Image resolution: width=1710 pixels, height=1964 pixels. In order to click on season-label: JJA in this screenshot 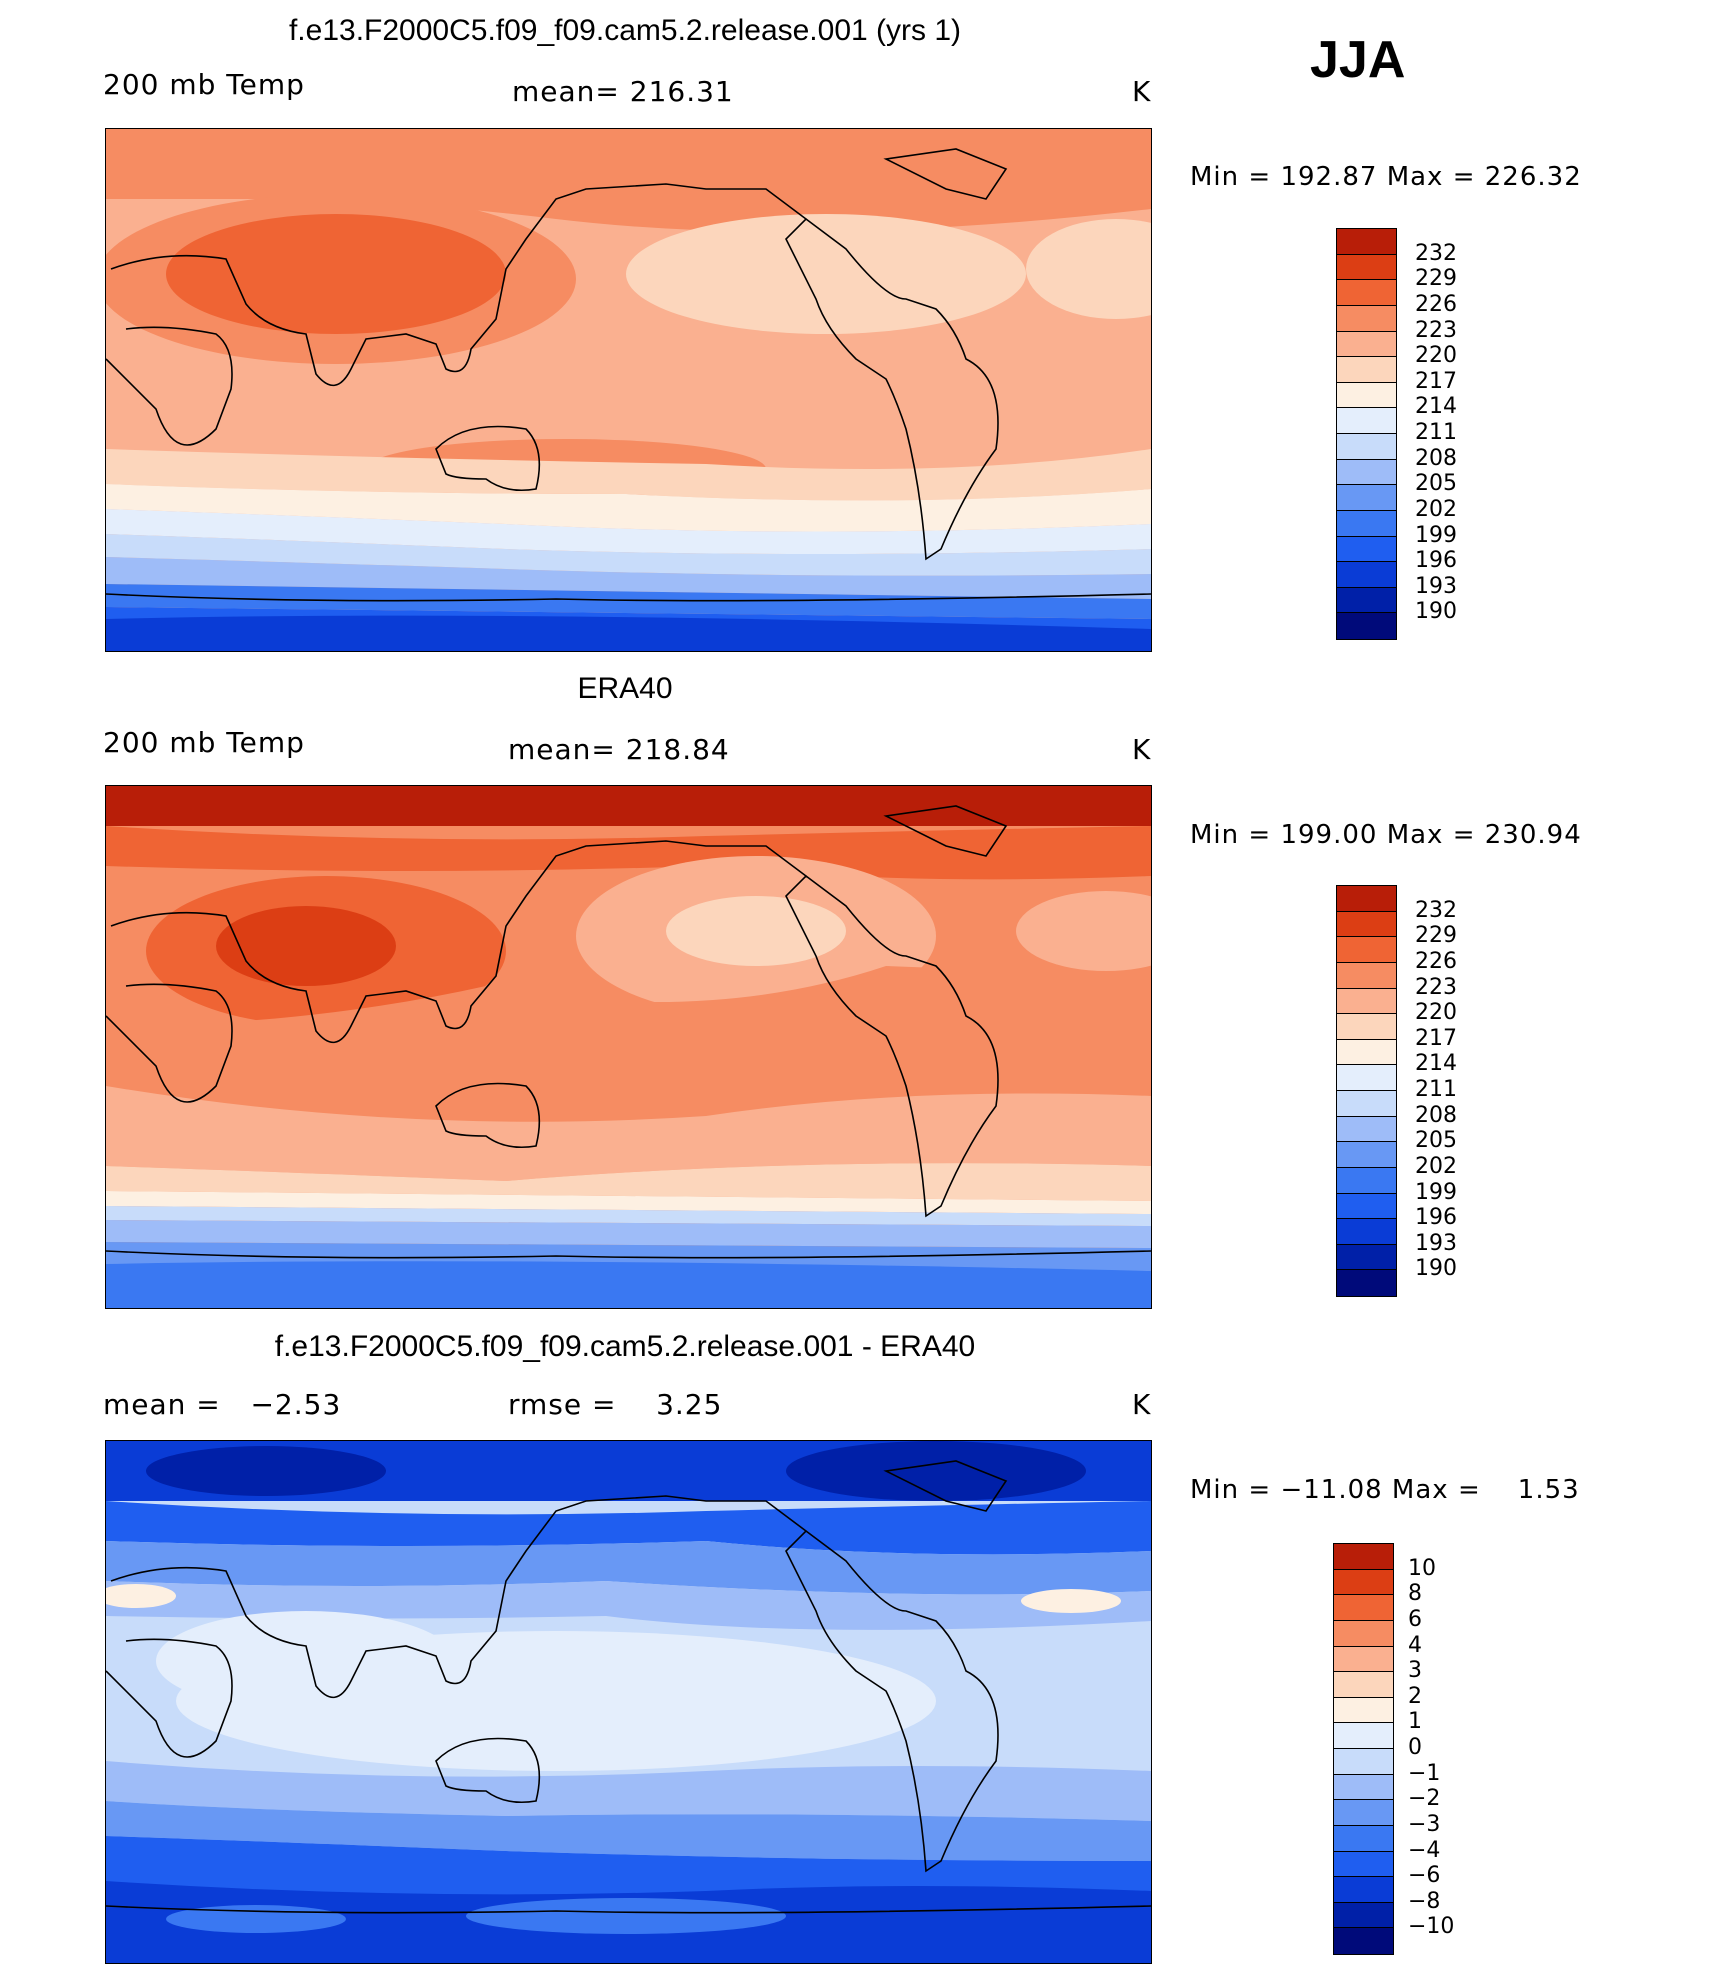, I will do `click(1358, 60)`.